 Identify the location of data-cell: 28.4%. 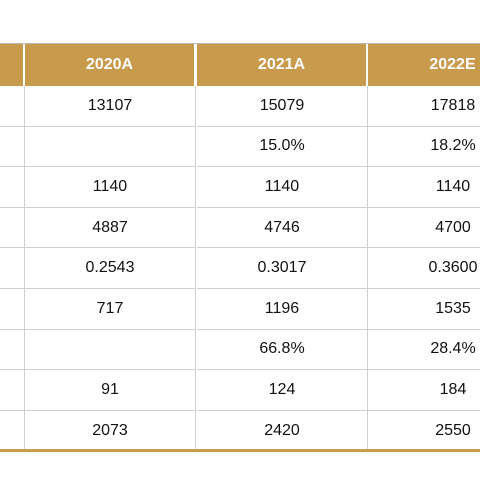
(424, 350).